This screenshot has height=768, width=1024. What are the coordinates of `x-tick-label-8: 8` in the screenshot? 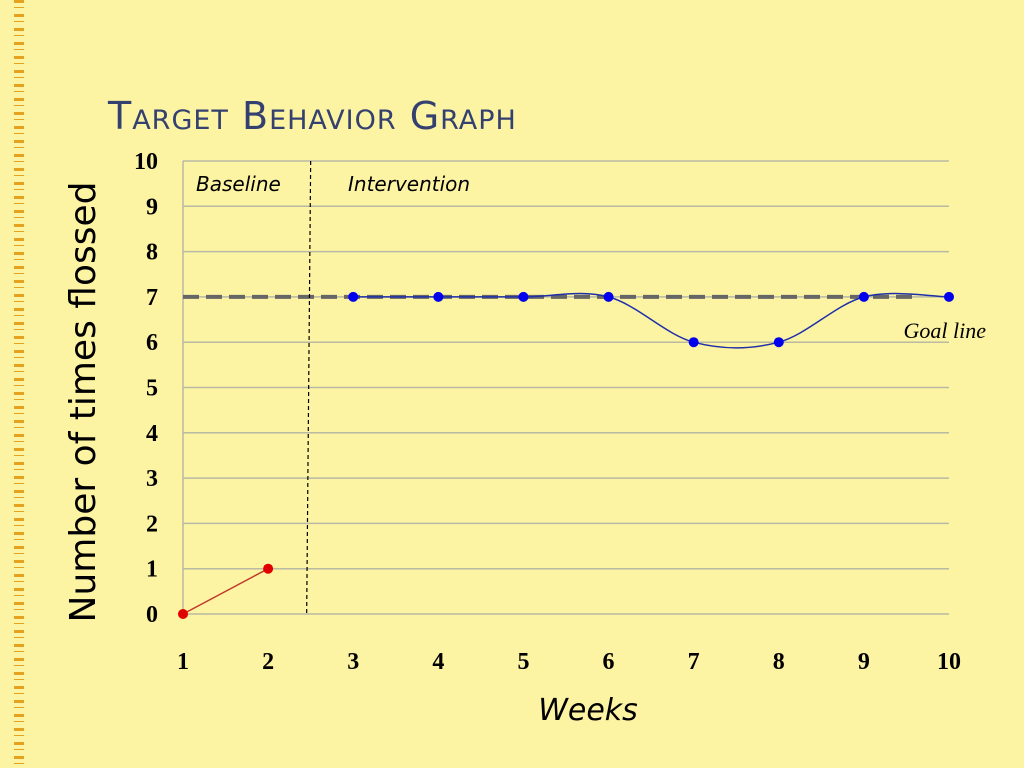 It's located at (779, 662).